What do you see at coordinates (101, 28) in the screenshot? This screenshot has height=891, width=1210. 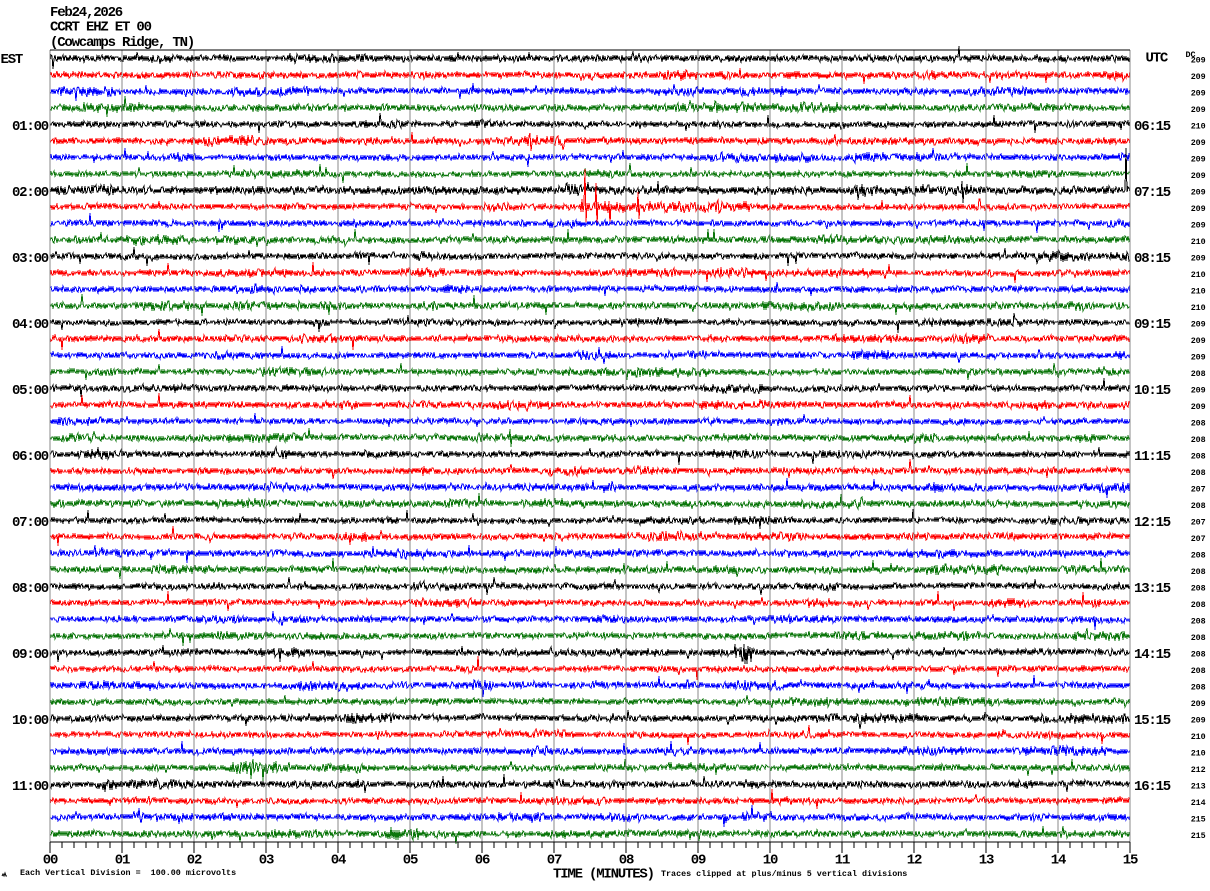 I see `svg-text: CCRT EHZ ET 00` at bounding box center [101, 28].